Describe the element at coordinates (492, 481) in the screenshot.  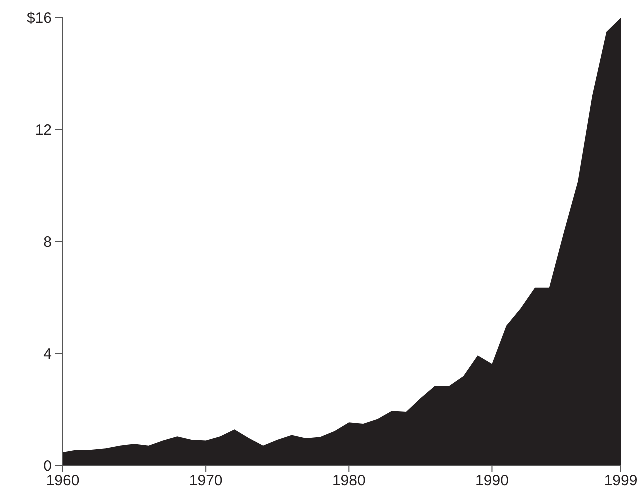
I see `x-tick-label: 1990` at that location.